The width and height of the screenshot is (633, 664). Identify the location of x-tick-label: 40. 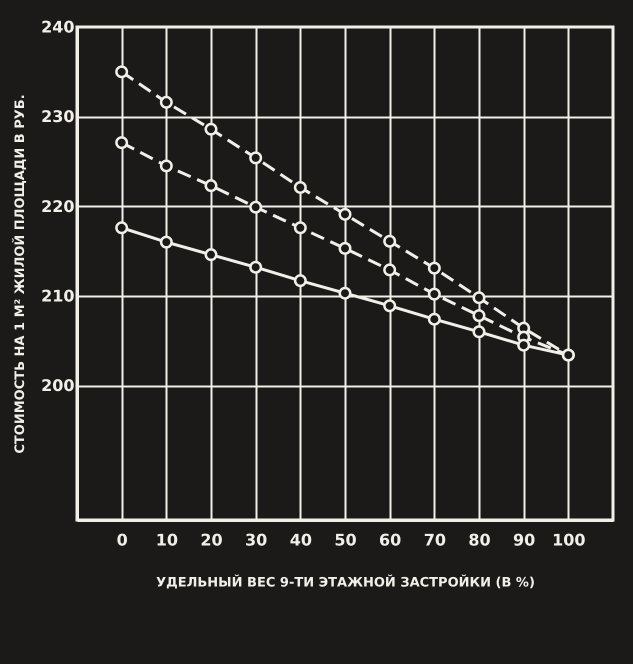
(301, 540).